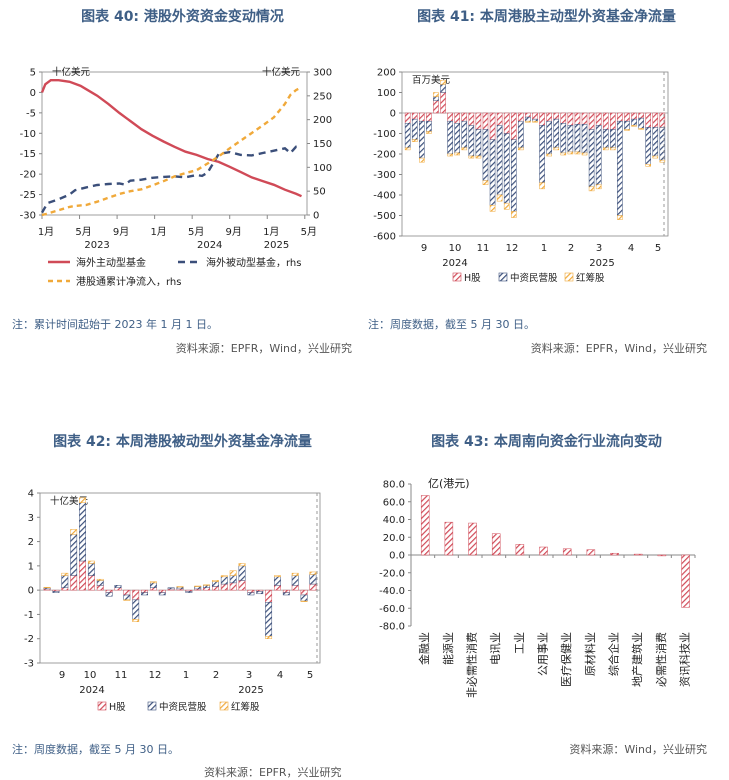 This screenshot has height=780, width=729. What do you see at coordinates (158, 232) in the screenshot?
I see `chart-40-xtick-label: 1月` at bounding box center [158, 232].